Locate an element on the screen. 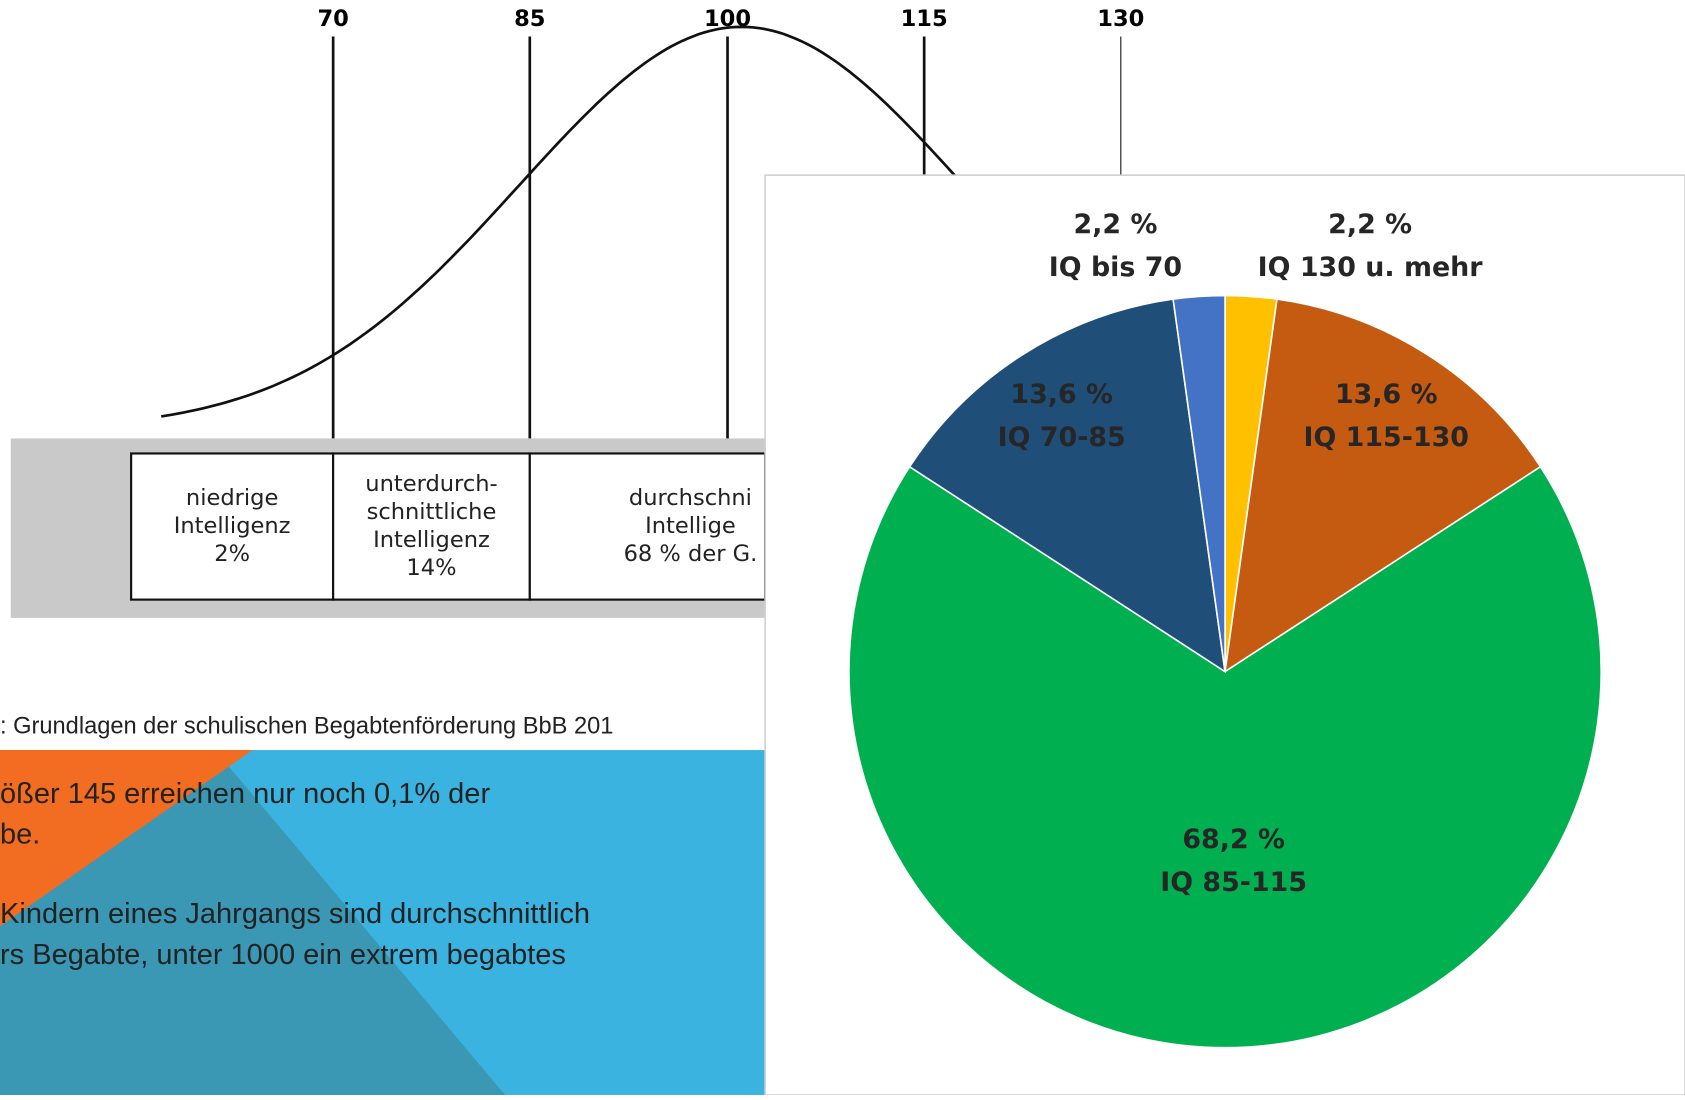 The height and width of the screenshot is (1100, 1685). slice-value-label: 68,2 % is located at coordinates (1233, 839).